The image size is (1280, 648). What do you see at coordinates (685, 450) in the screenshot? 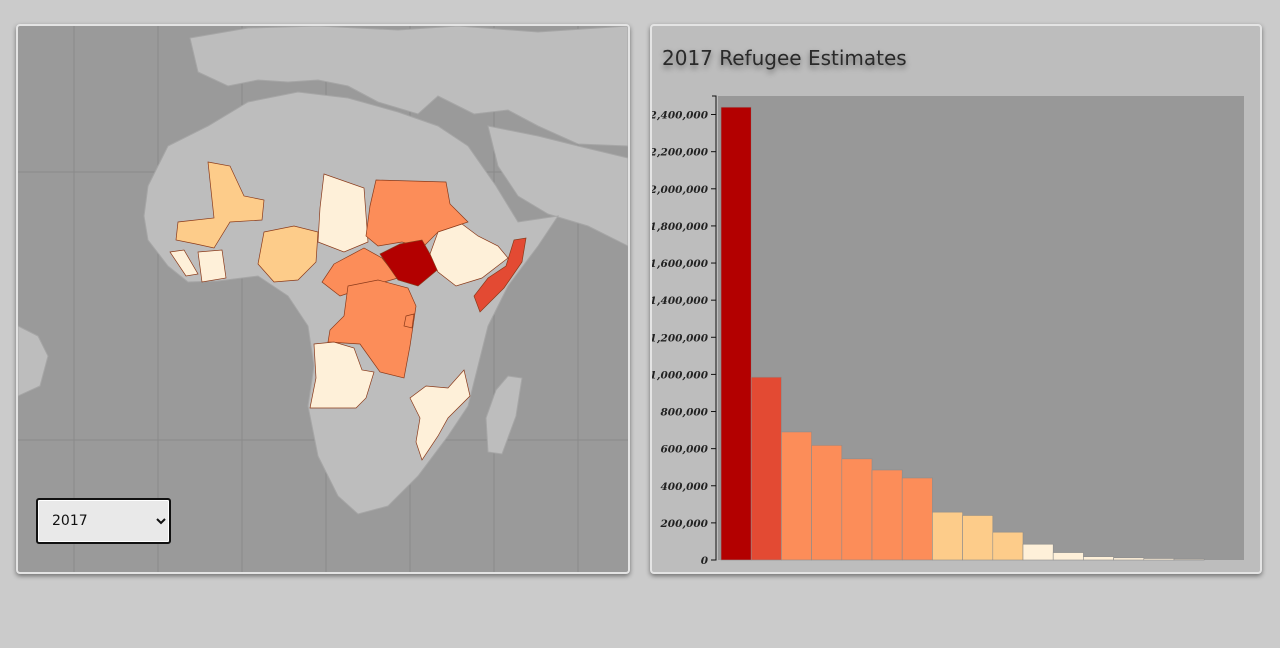
I see `y-tick-label: 600,000` at bounding box center [685, 450].